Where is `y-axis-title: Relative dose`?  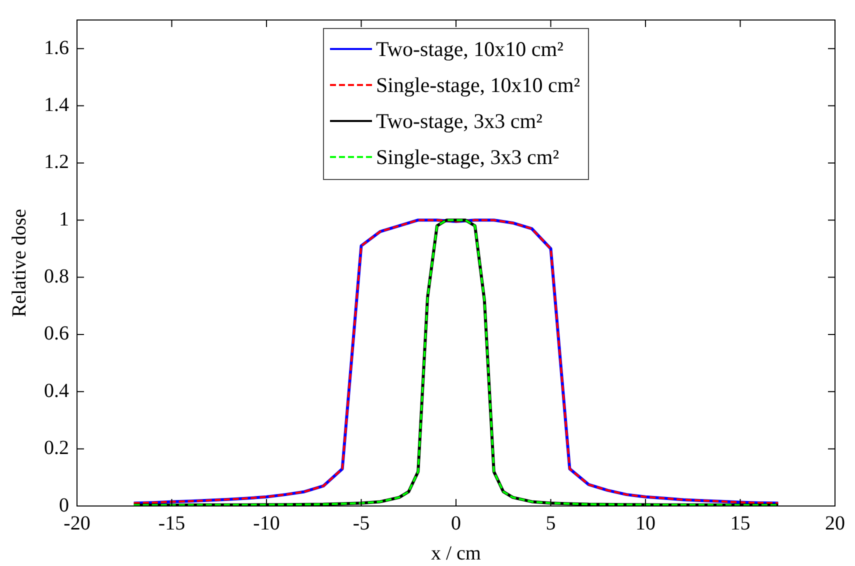 y-axis-title: Relative dose is located at coordinates (19, 263).